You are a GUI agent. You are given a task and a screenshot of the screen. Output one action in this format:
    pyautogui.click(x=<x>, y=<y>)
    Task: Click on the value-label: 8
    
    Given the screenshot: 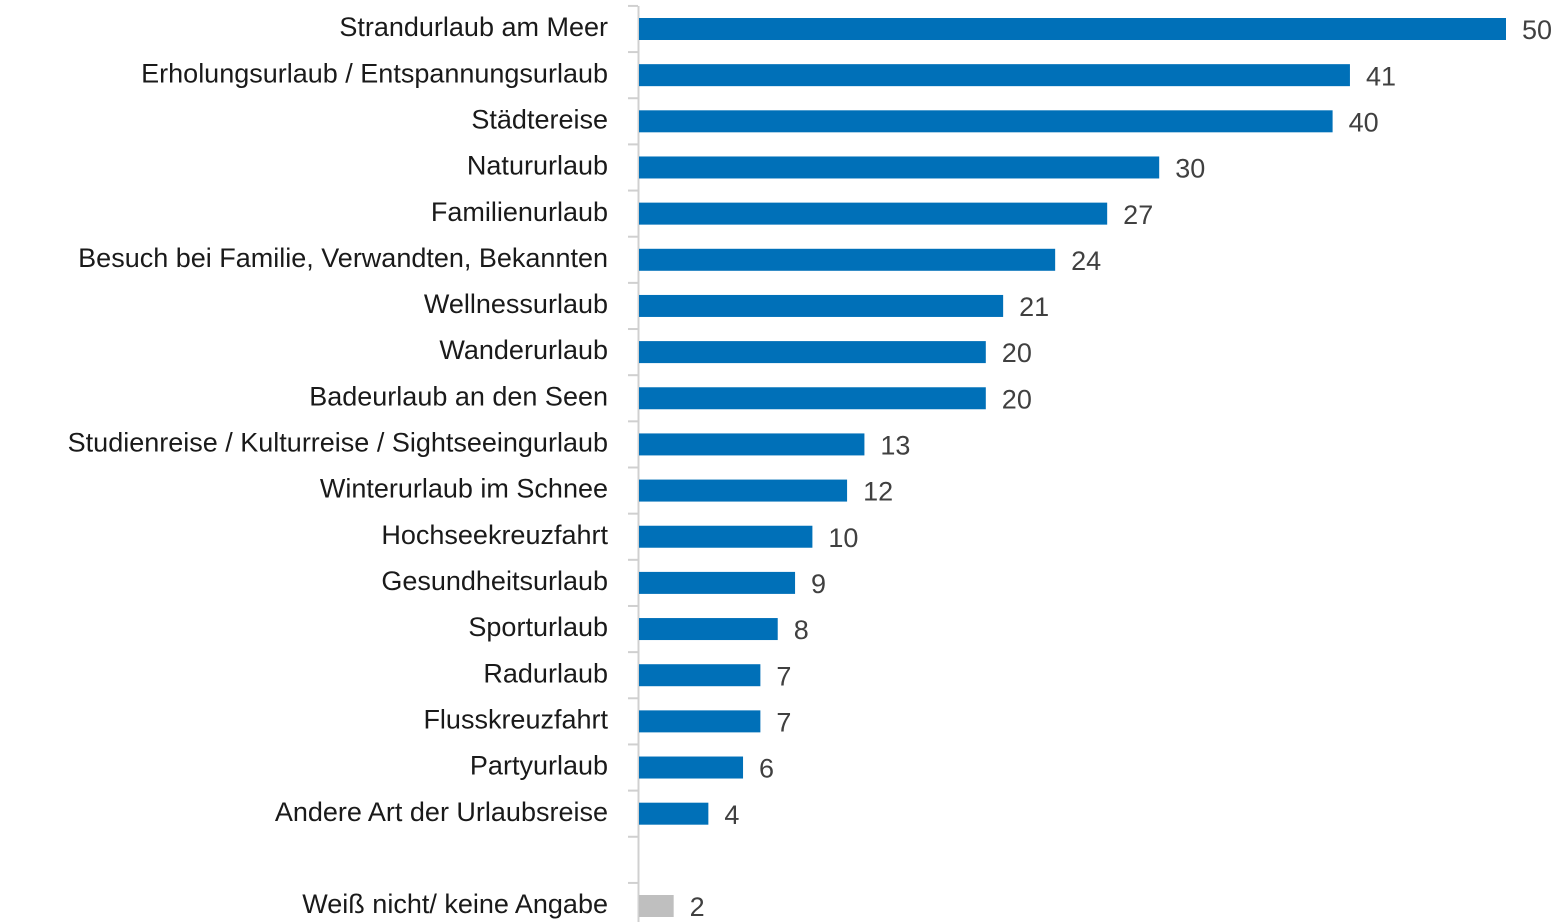 What is the action you would take?
    pyautogui.click(x=801, y=630)
    